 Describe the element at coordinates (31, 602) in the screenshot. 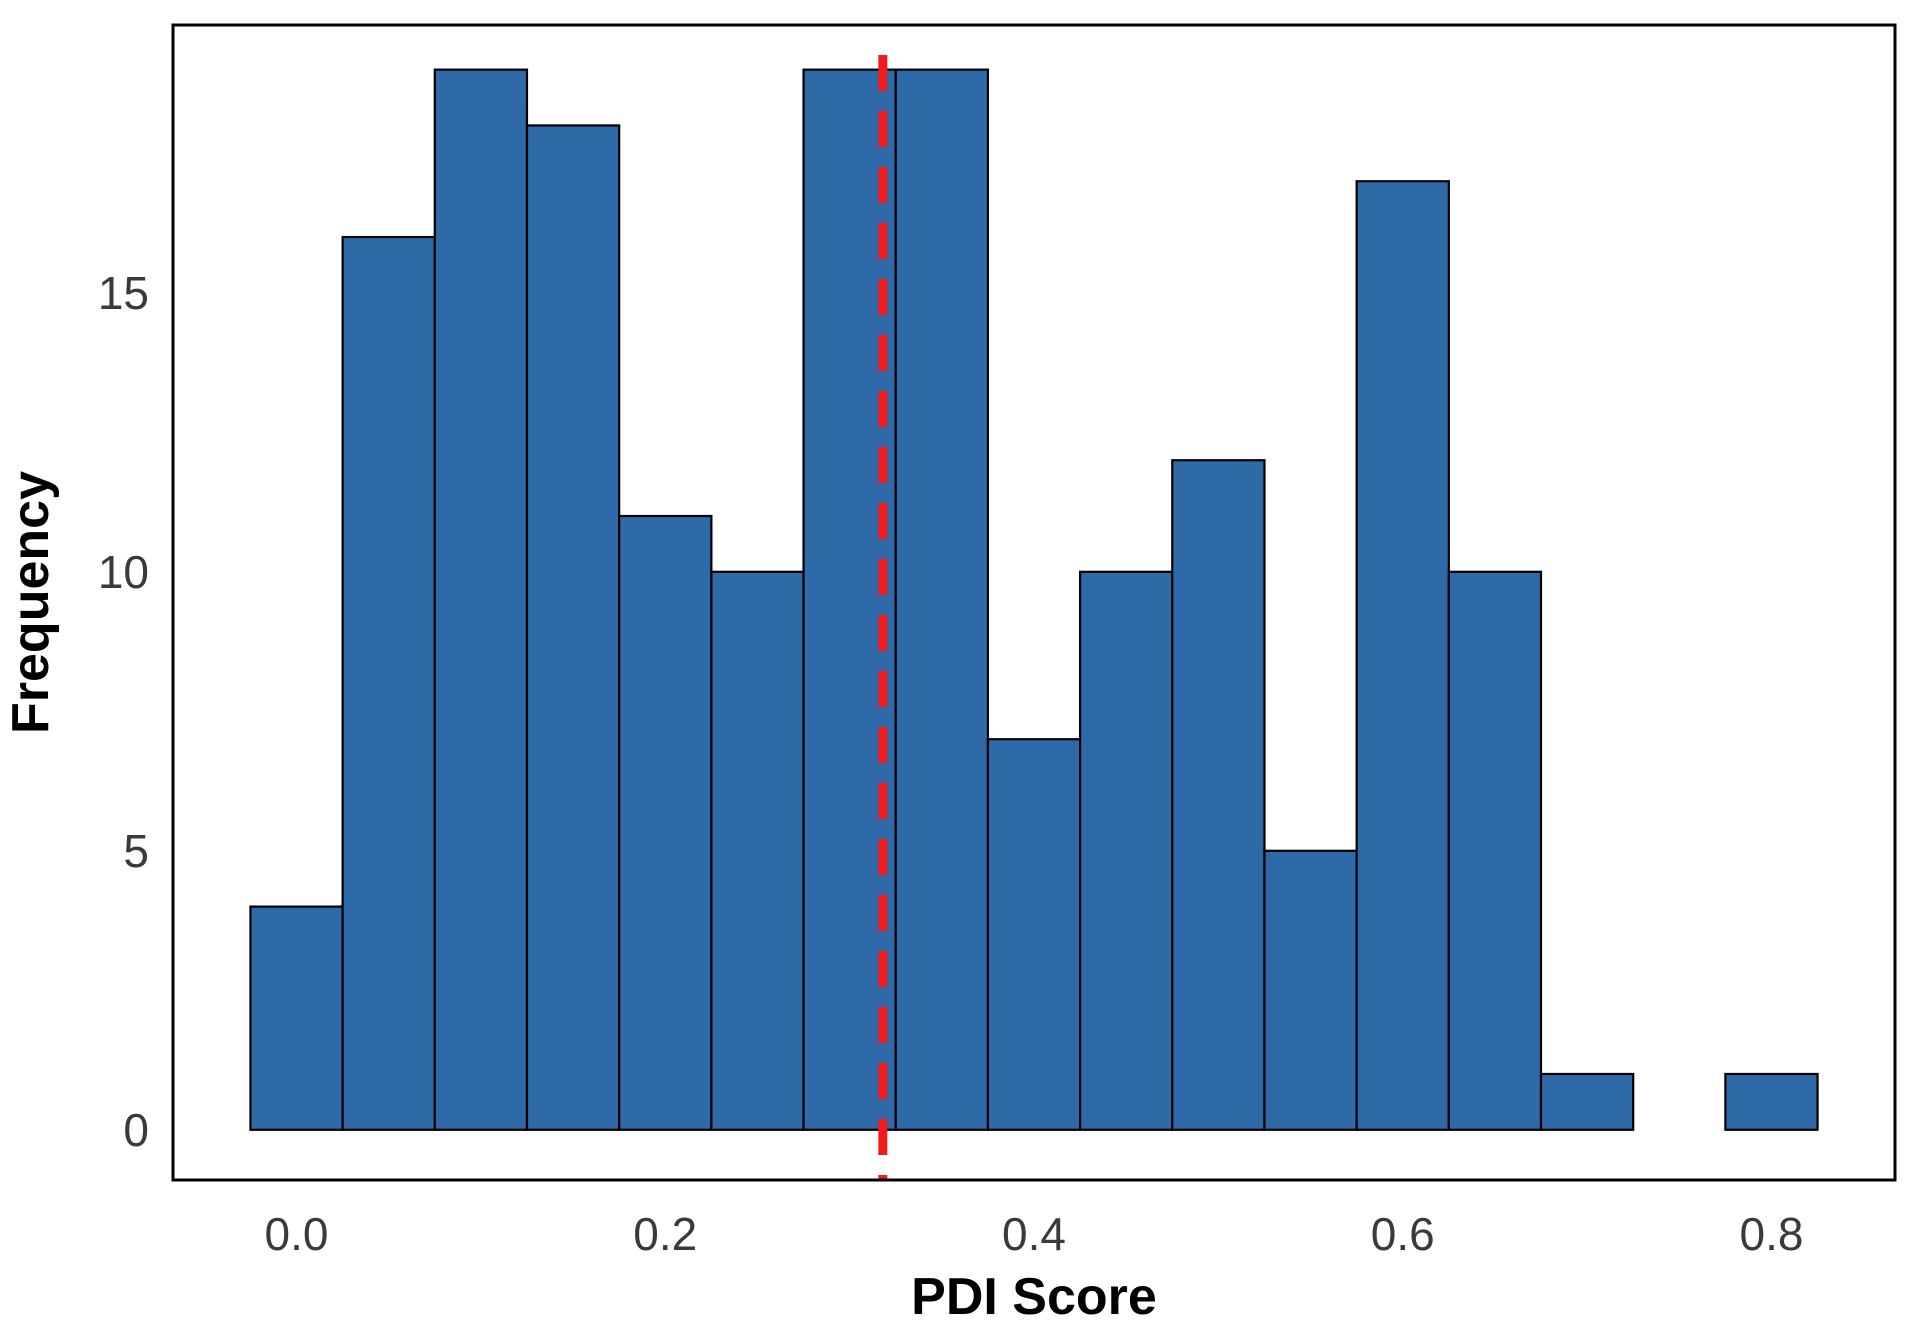

I see `y-axis-title: Frequency` at that location.